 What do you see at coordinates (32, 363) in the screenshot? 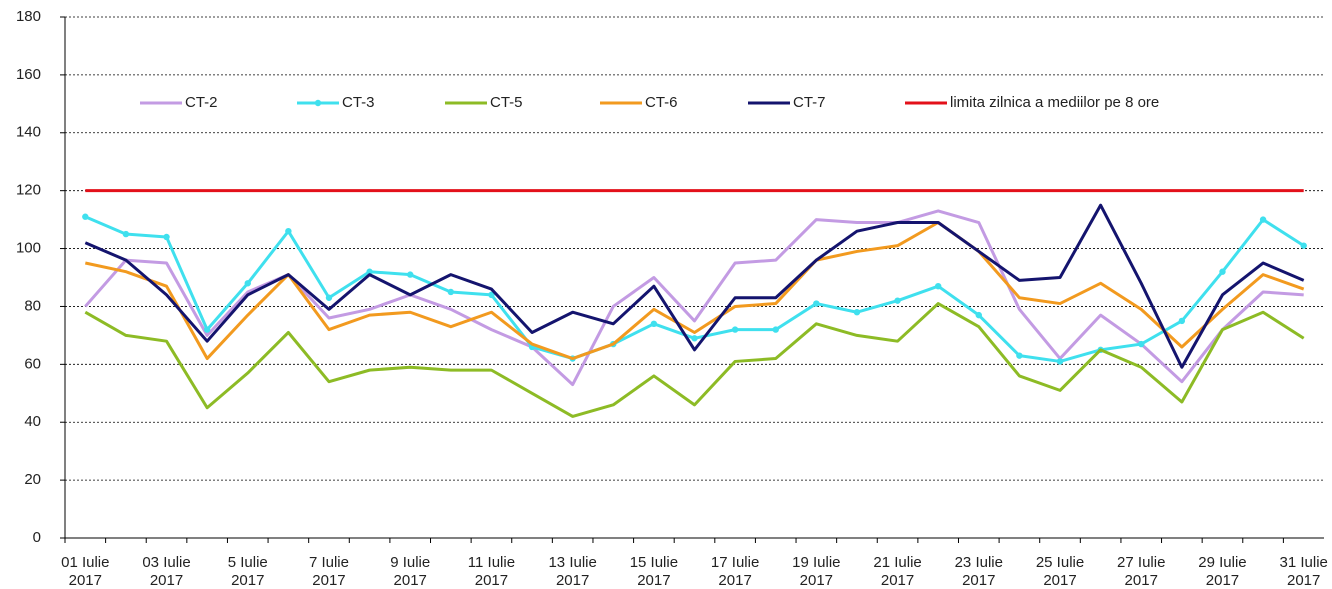
I see `y-tick-label: 60` at bounding box center [32, 363].